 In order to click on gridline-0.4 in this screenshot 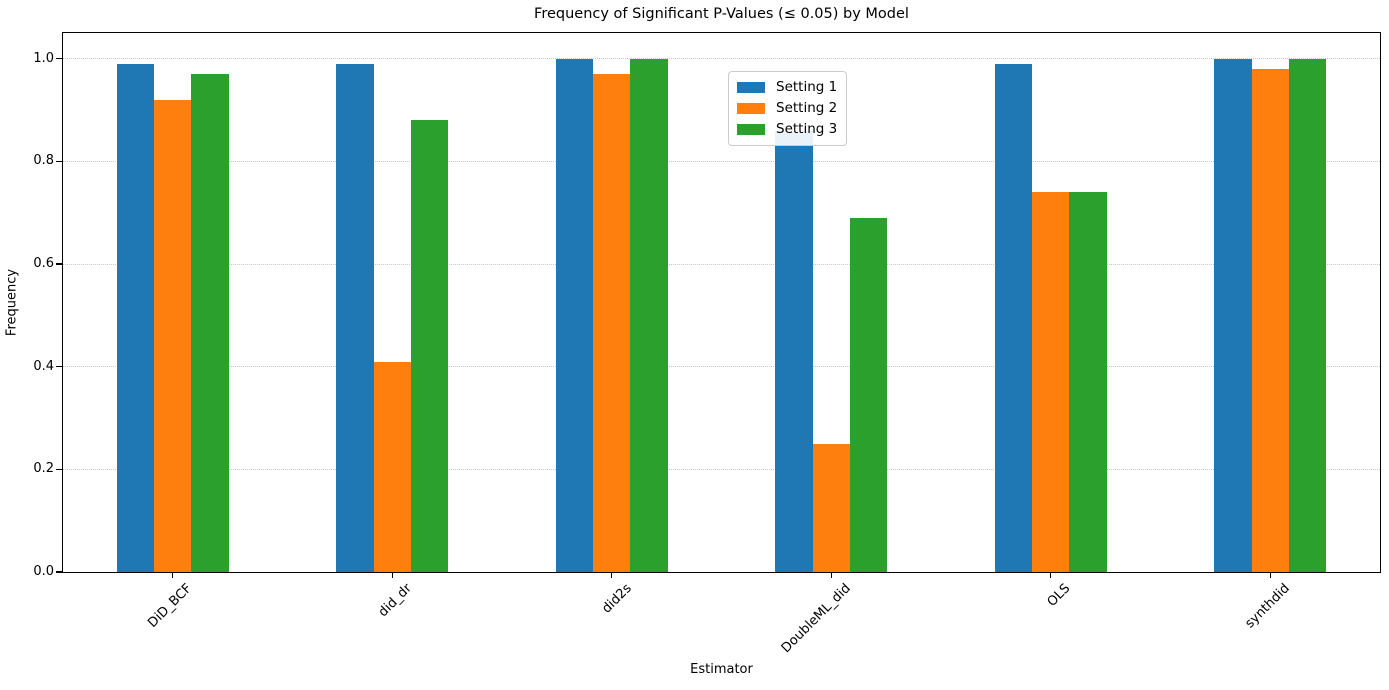, I will do `click(721, 367)`.